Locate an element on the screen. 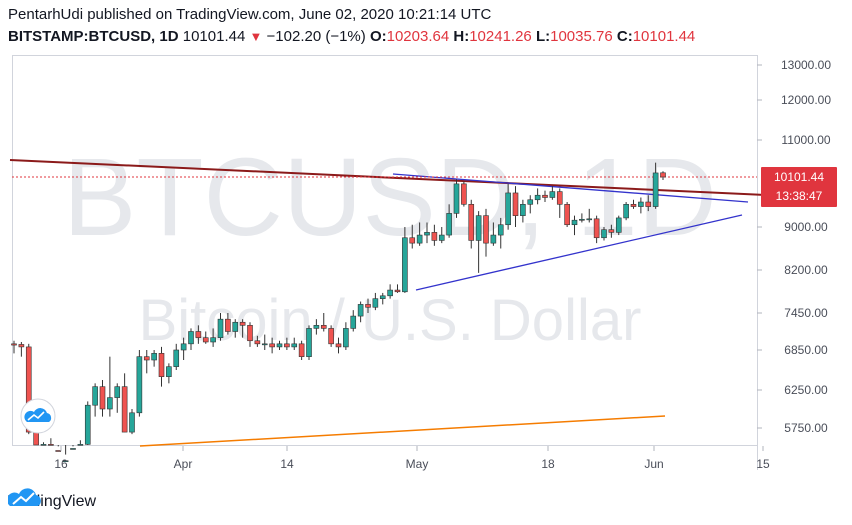 The width and height of the screenshot is (852, 525). y-tick-label: 8200.00 is located at coordinates (806, 270).